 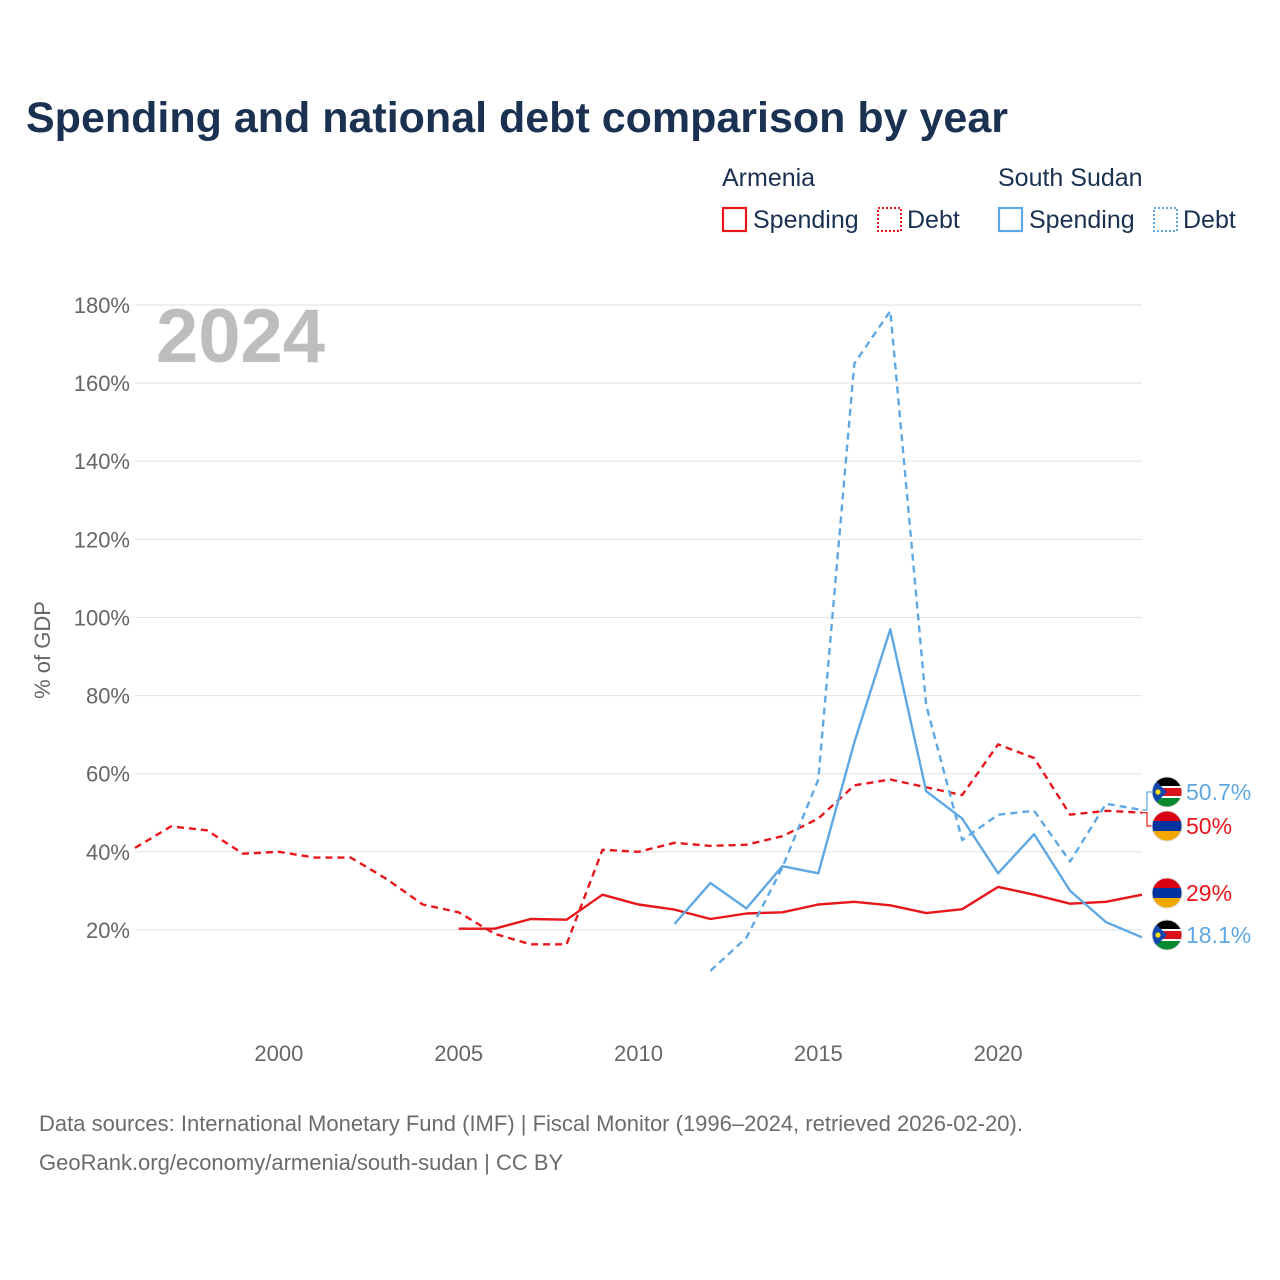 What do you see at coordinates (818, 1053) in the screenshot?
I see `x-tick-label: 2015` at bounding box center [818, 1053].